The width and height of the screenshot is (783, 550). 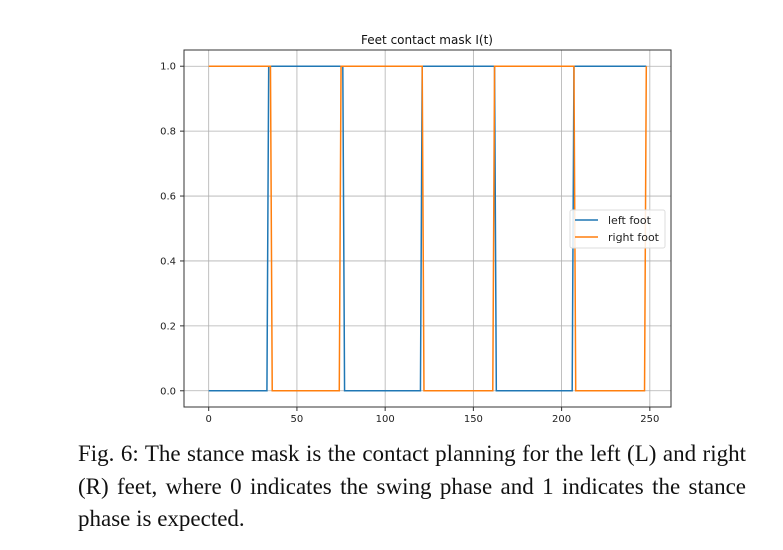 I want to click on x-tick-label: 200, so click(x=561, y=419).